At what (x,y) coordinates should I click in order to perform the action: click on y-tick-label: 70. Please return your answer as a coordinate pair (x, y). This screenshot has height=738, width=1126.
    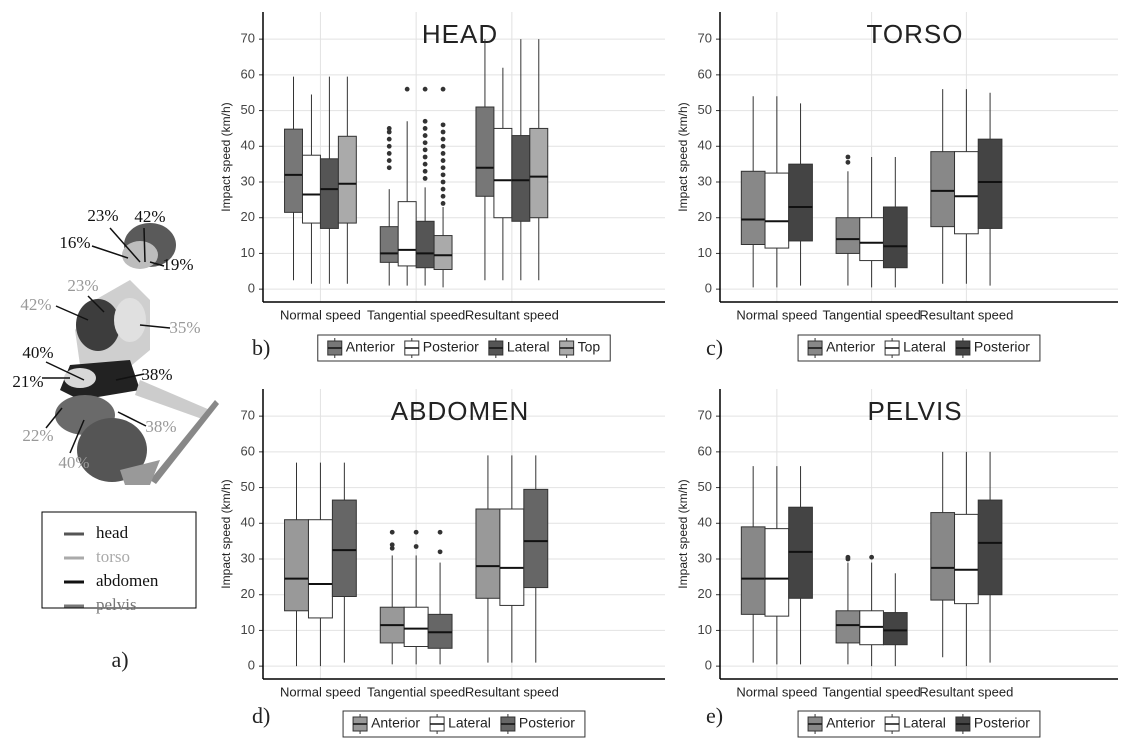
    Looking at the image, I should click on (705, 415).